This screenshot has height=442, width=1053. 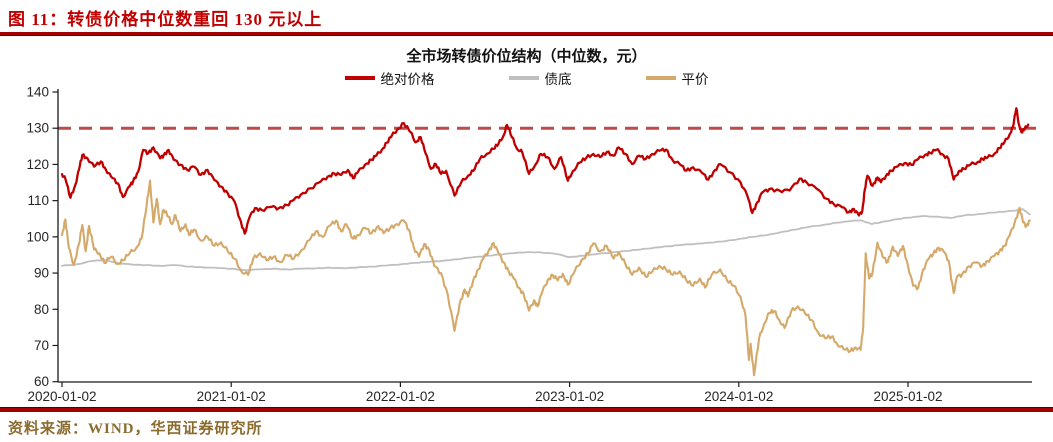 I want to click on x-tick-label: 2020-01-02, so click(x=61, y=396).